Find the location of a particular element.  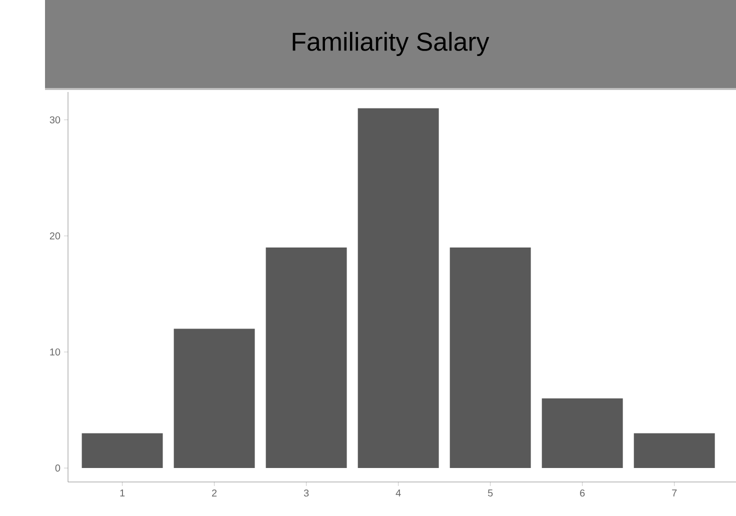

y-tick-label: 20 is located at coordinates (55, 236).